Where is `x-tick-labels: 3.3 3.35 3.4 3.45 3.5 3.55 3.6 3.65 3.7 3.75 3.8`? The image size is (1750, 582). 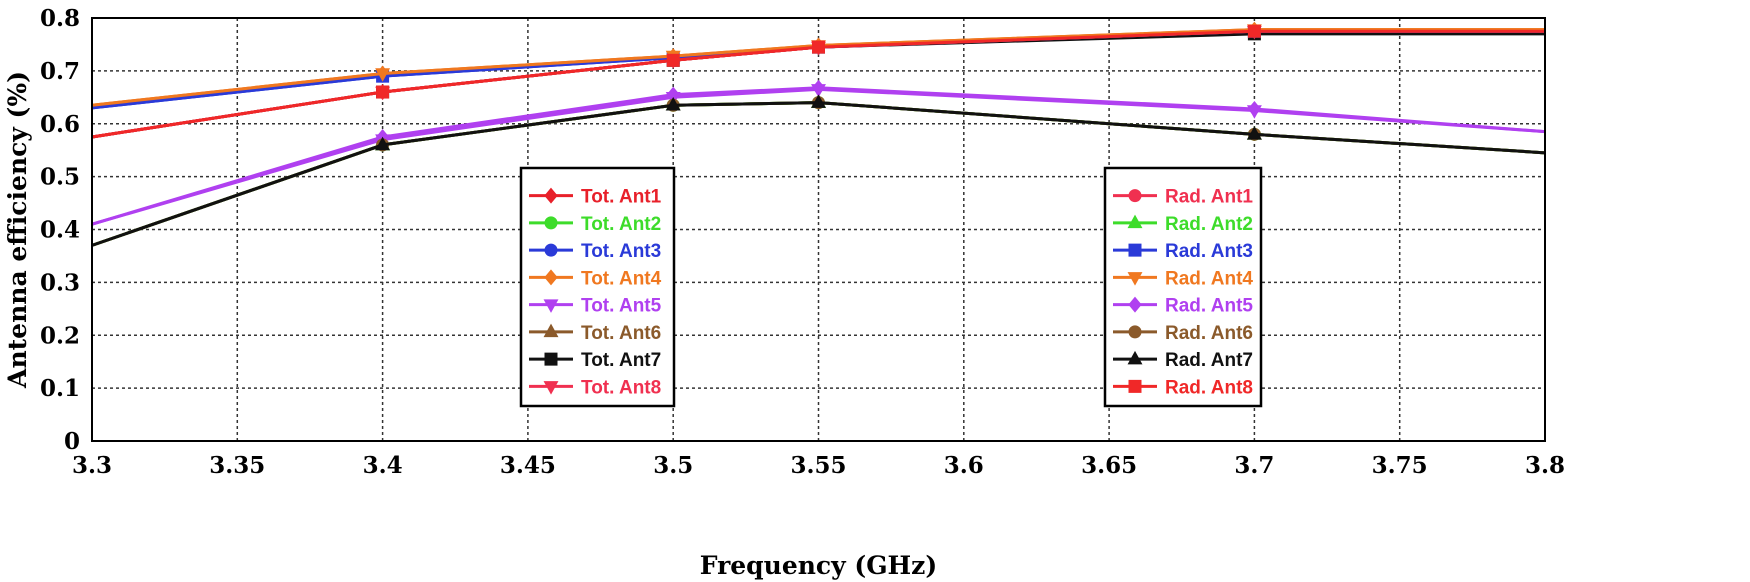 x-tick-labels: 3.3 3.35 3.4 3.45 3.5 3.55 3.6 3.65 3.7 3.75 3.8 is located at coordinates (818, 465).